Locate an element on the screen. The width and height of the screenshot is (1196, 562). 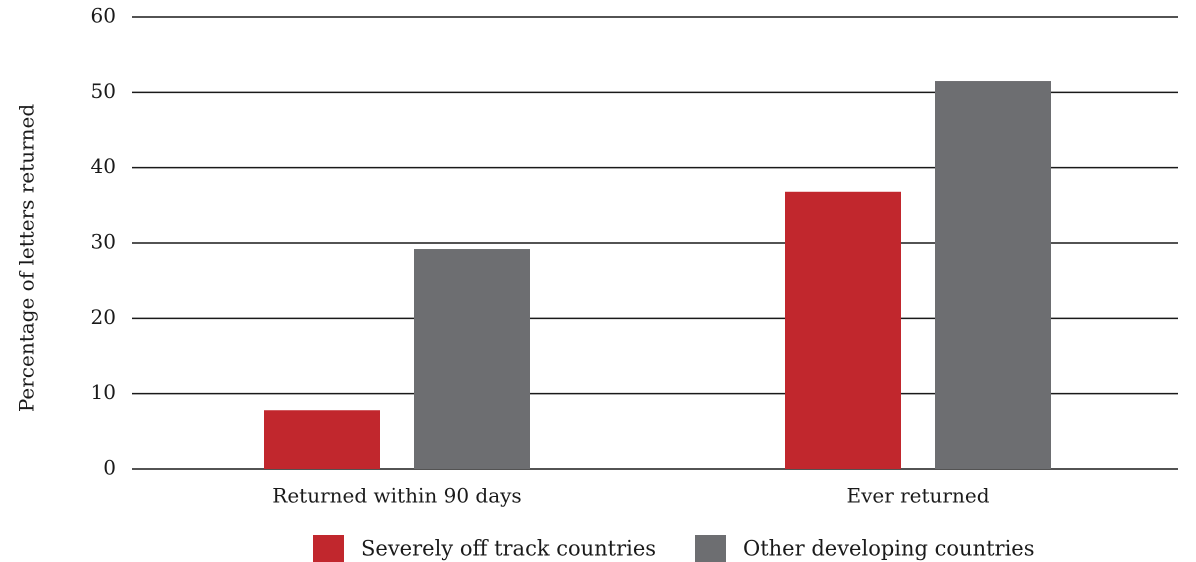
category-label: Returned within 90 days is located at coordinates (396, 496).